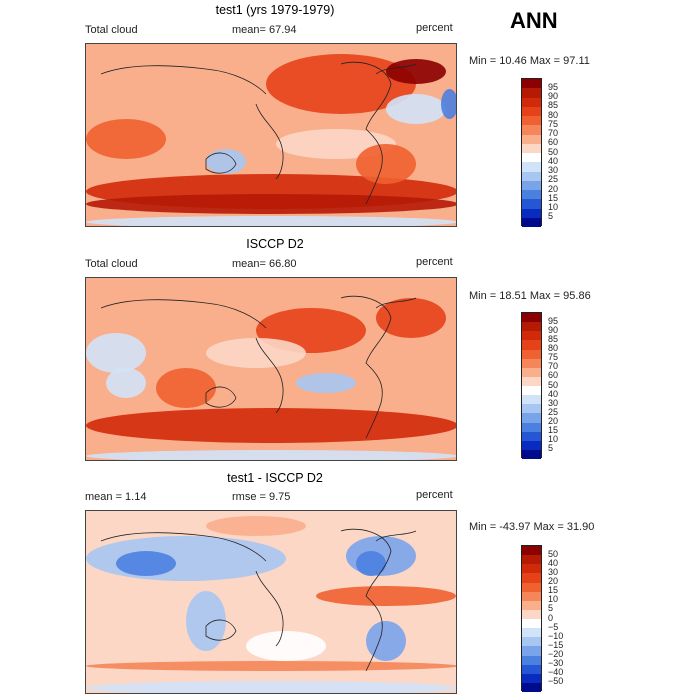 This screenshot has width=700, height=700. Describe the element at coordinates (530, 296) in the screenshot. I see `panel2-minmax: Min = 18.51 Max = 95.86` at that location.